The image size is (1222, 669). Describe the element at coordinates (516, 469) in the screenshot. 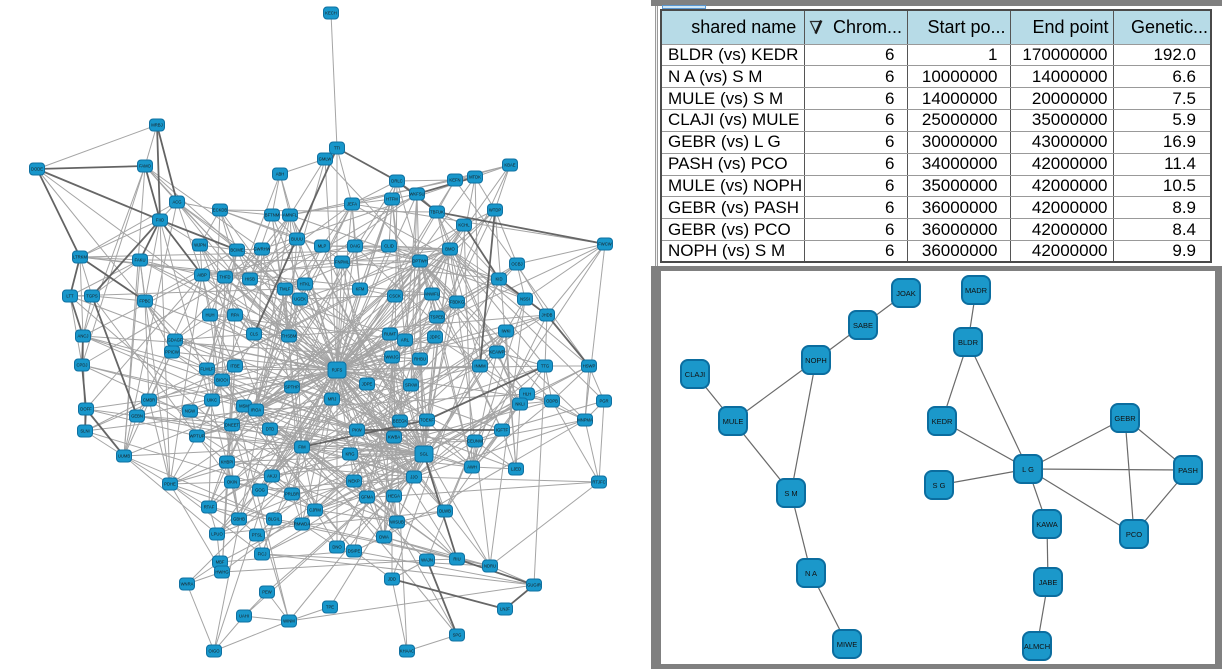

I see `svg-text: LJED` at that location.